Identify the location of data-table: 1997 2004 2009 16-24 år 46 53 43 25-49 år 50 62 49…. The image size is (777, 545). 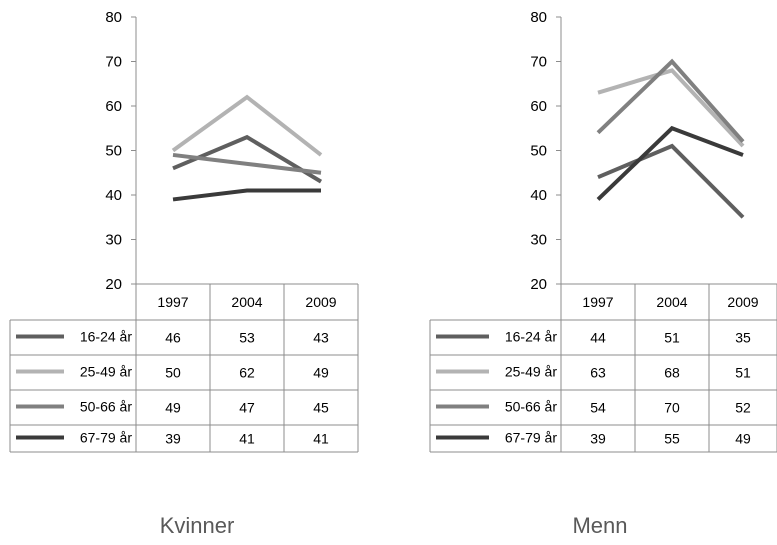
(184, 368).